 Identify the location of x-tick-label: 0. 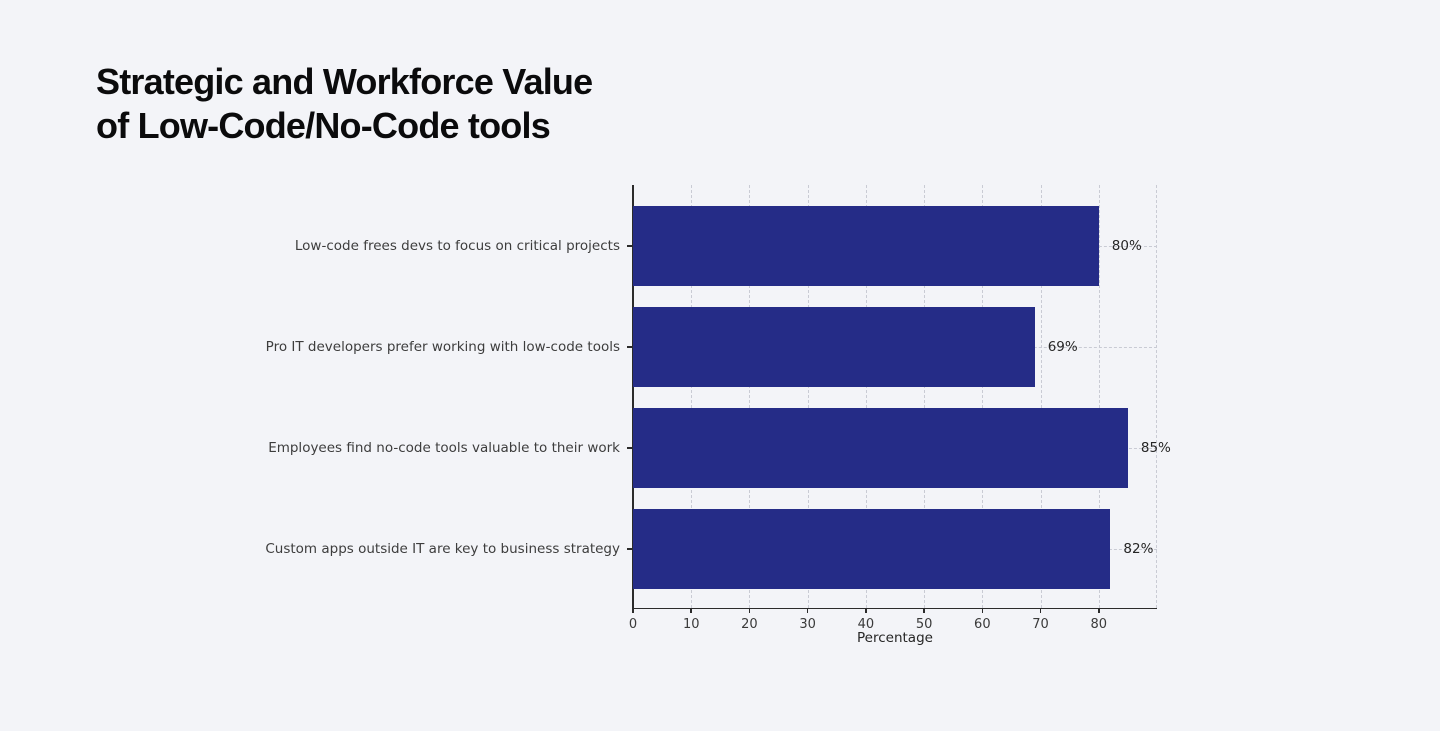
(633, 624).